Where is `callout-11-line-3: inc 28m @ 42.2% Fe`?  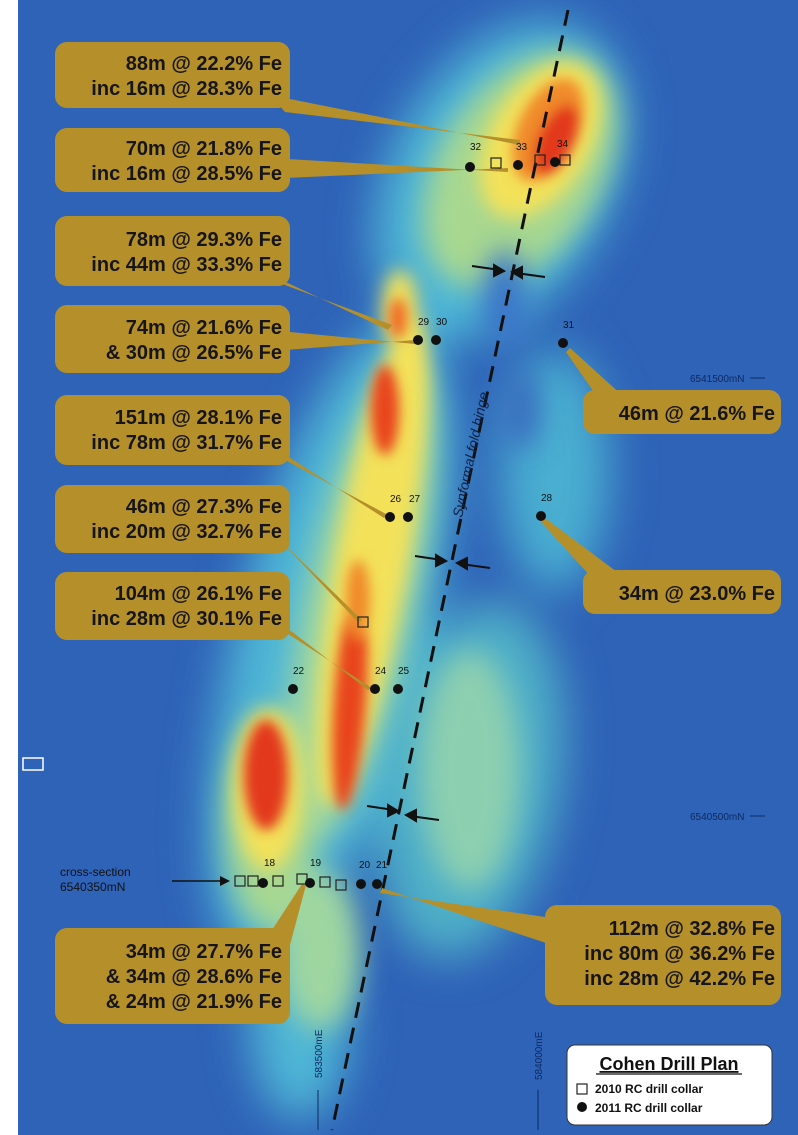 callout-11-line-3: inc 28m @ 42.2% Fe is located at coordinates (679, 979).